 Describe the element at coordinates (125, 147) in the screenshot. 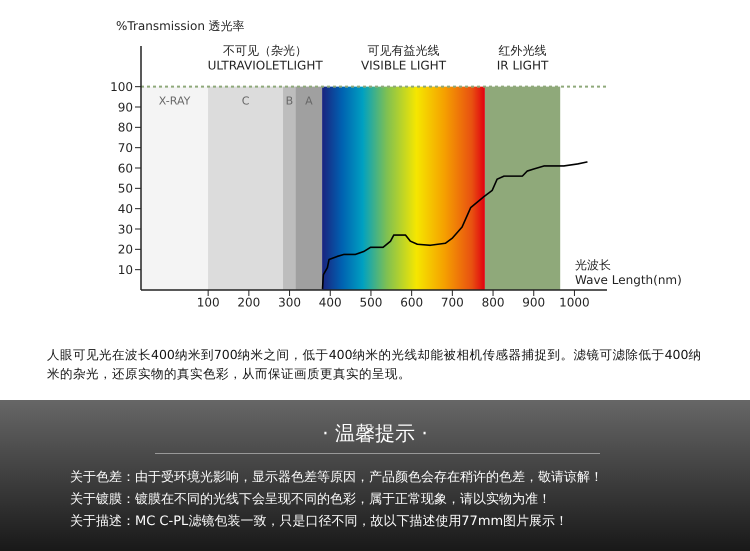

I see `y-tick-label: 70` at that location.